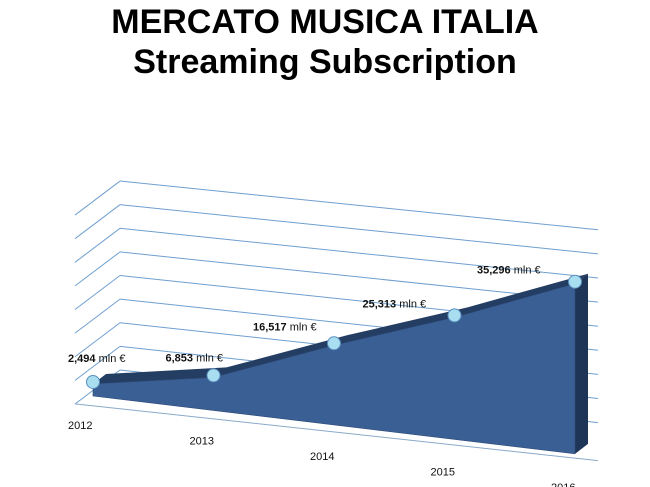 This screenshot has height=487, width=650. I want to click on x-tick-label: 2013, so click(202, 441).